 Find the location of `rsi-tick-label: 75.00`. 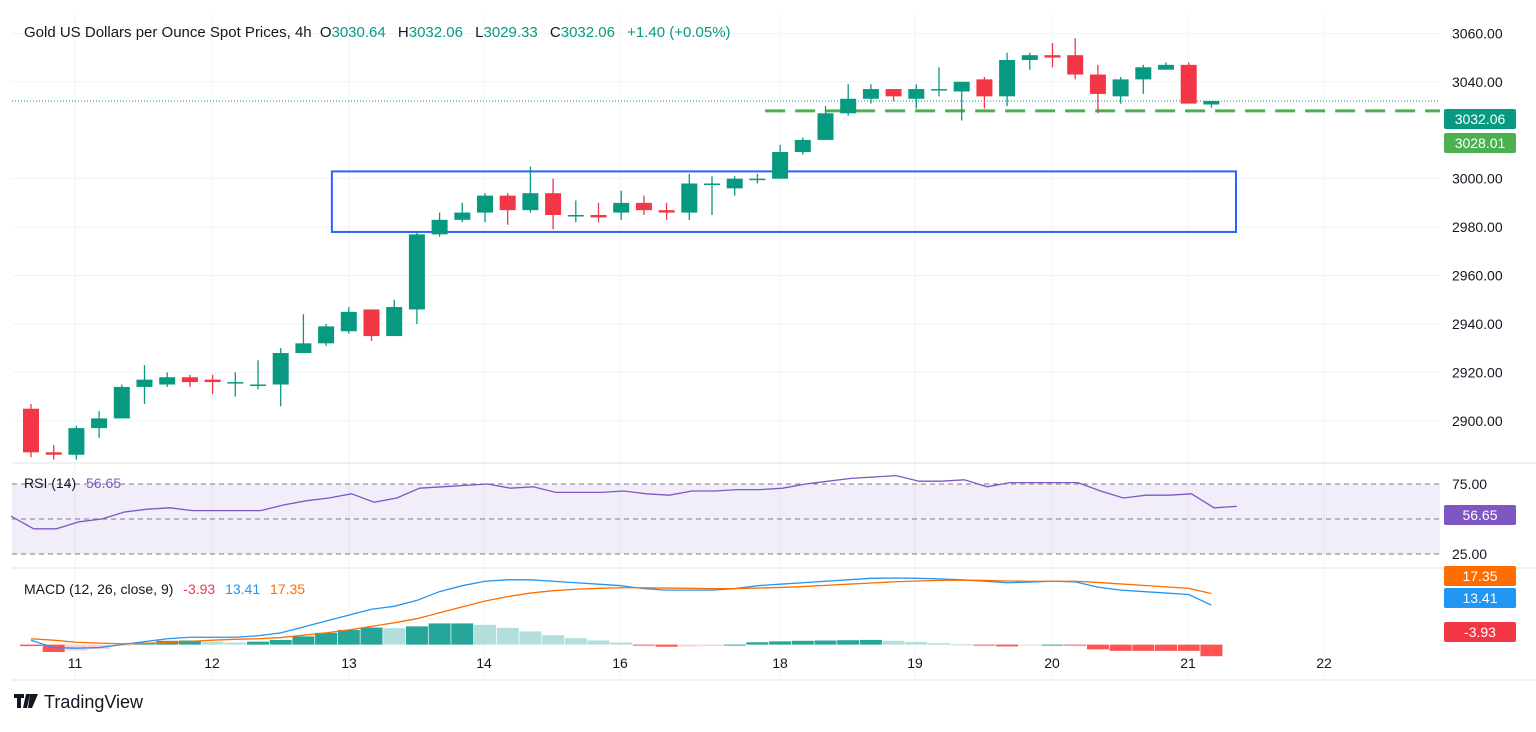

rsi-tick-label: 75.00 is located at coordinates (1469, 484).